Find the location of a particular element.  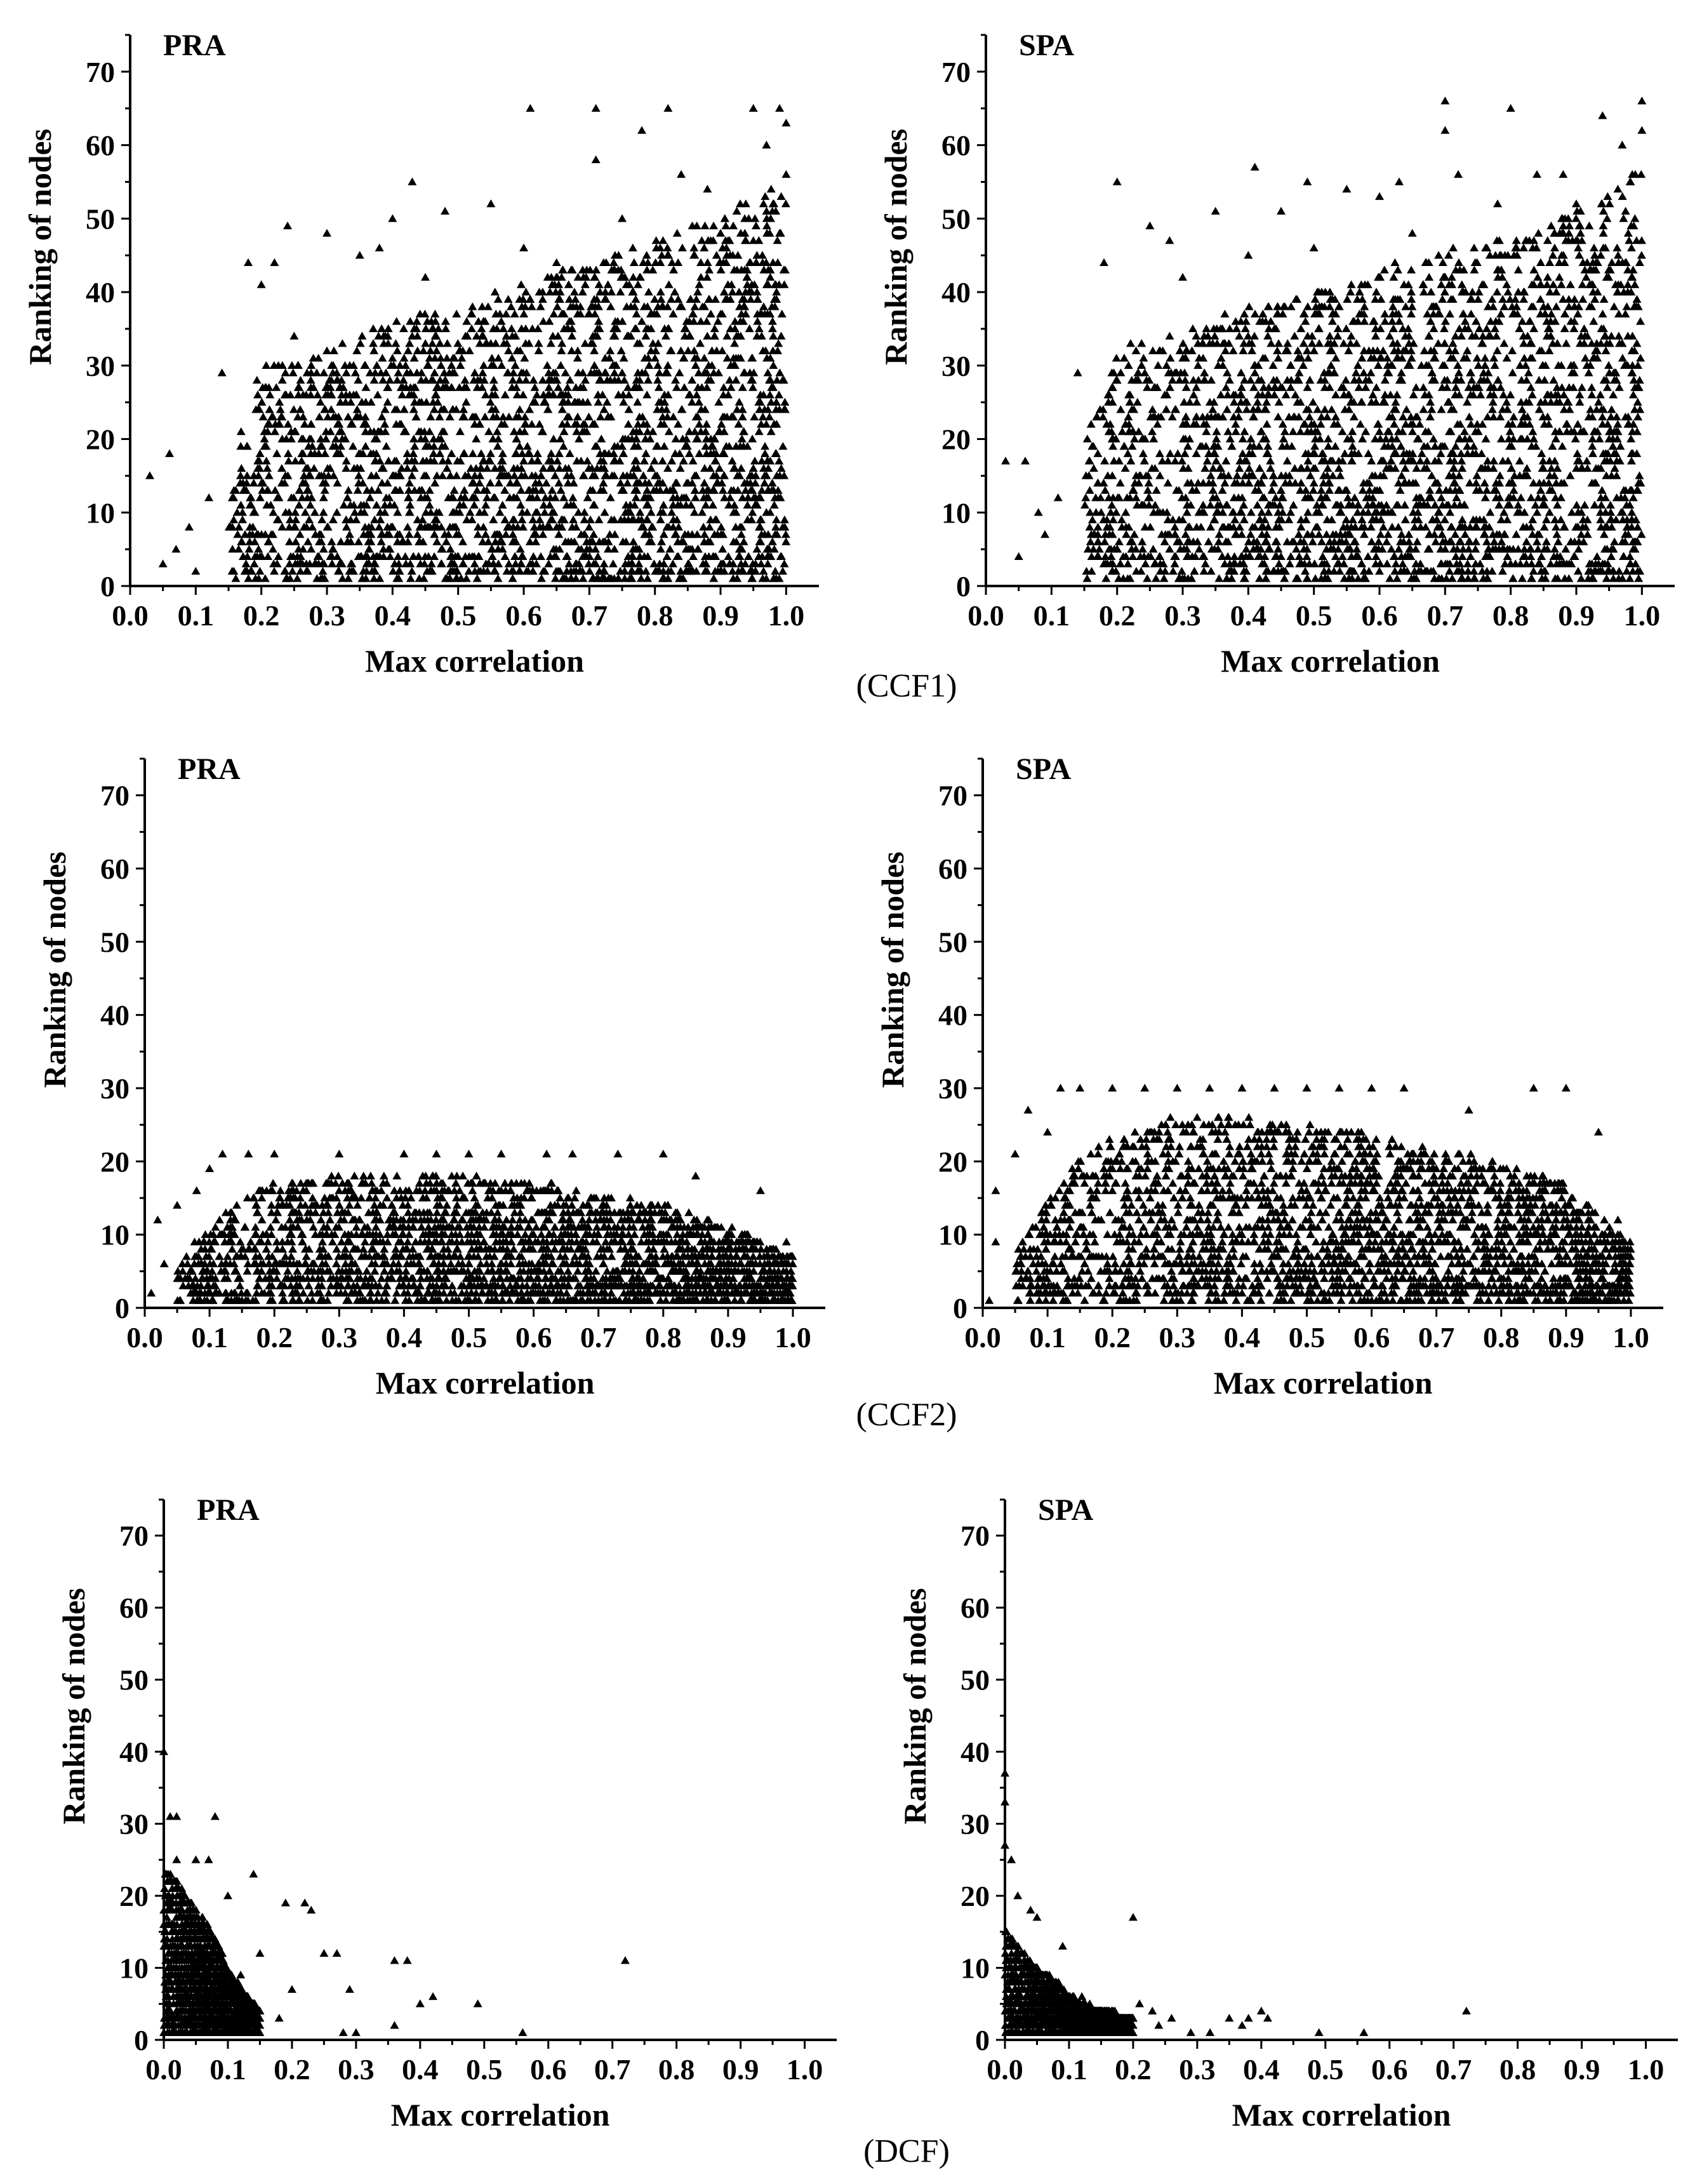

y-tick-label: 50 is located at coordinates (956, 219).